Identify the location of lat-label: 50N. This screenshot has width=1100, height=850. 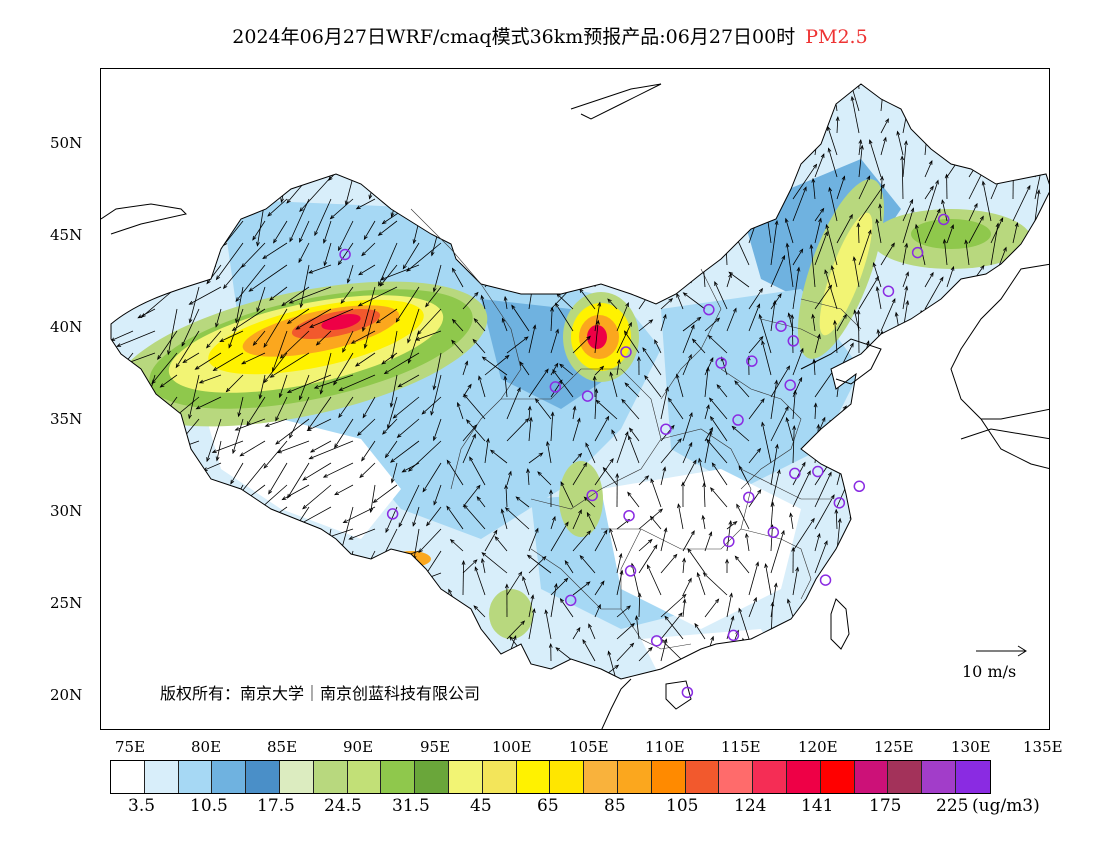
(66, 143).